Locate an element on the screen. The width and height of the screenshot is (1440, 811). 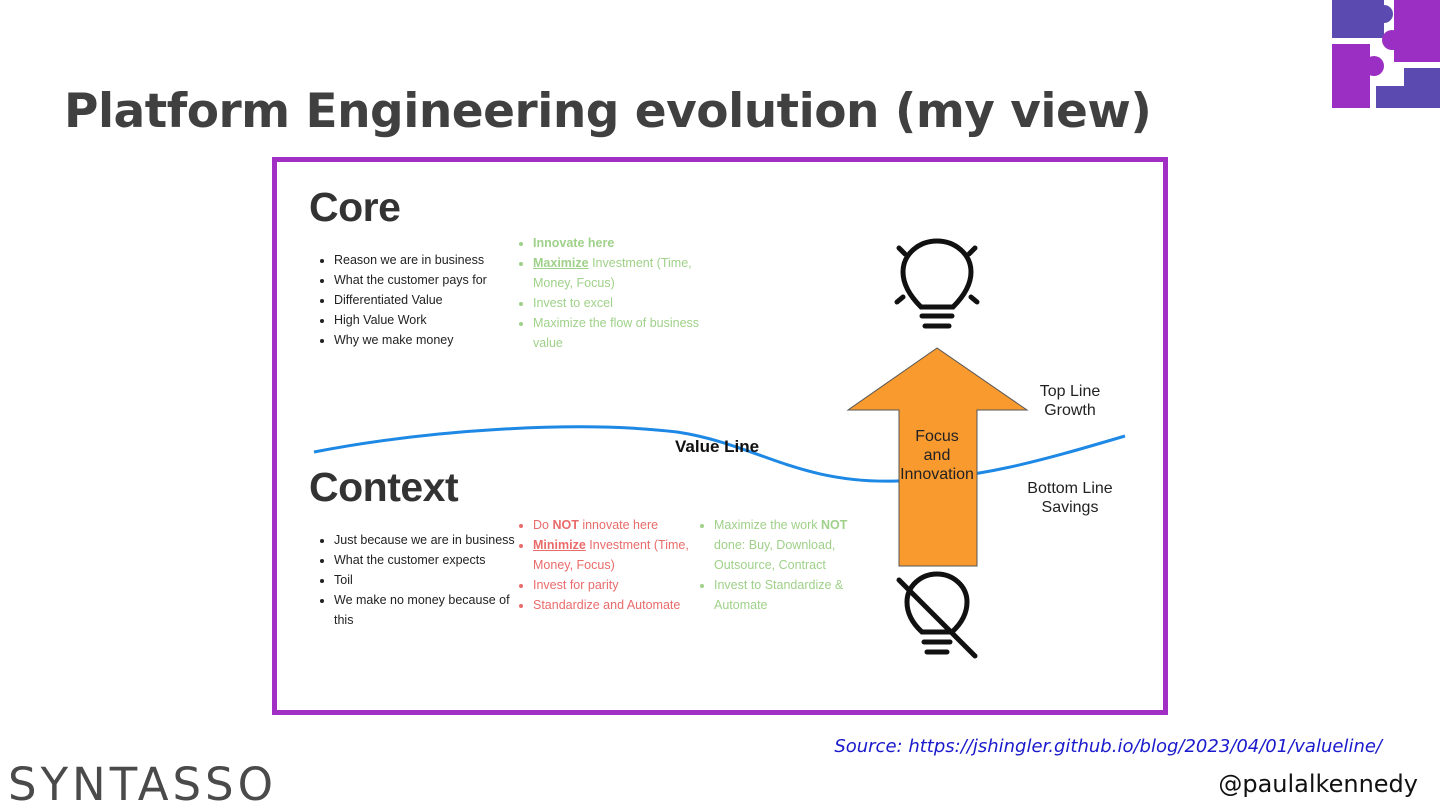
author-handle: @paulalkennedy is located at coordinates (1318, 784).